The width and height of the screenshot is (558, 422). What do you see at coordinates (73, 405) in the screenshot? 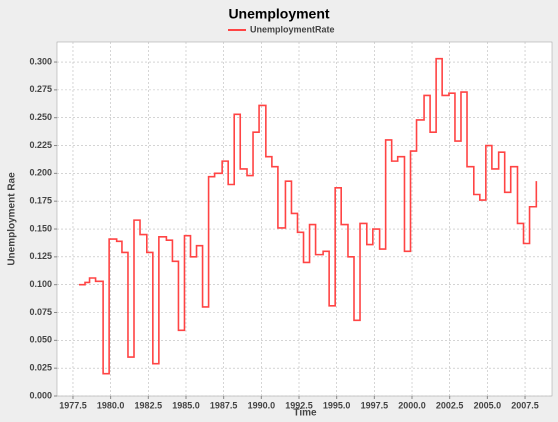
I see `x-tick-label: 1977.5` at bounding box center [73, 405].